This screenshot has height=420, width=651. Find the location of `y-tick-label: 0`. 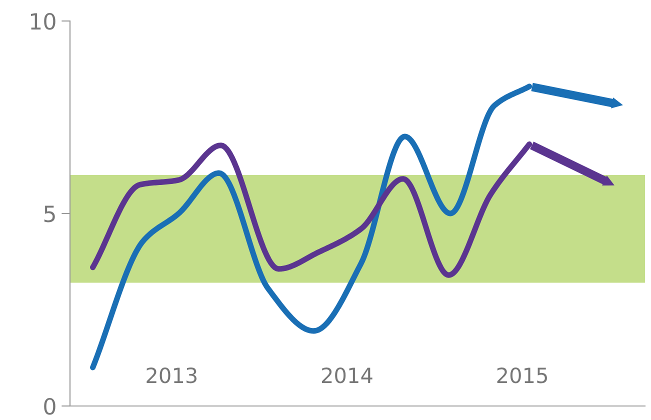

y-tick-label: 0 is located at coordinates (50, 406).